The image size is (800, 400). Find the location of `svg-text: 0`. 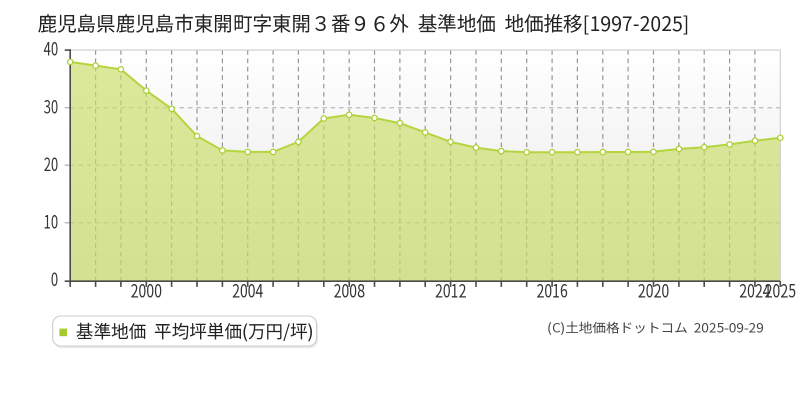

svg-text: 0 is located at coordinates (54, 279).